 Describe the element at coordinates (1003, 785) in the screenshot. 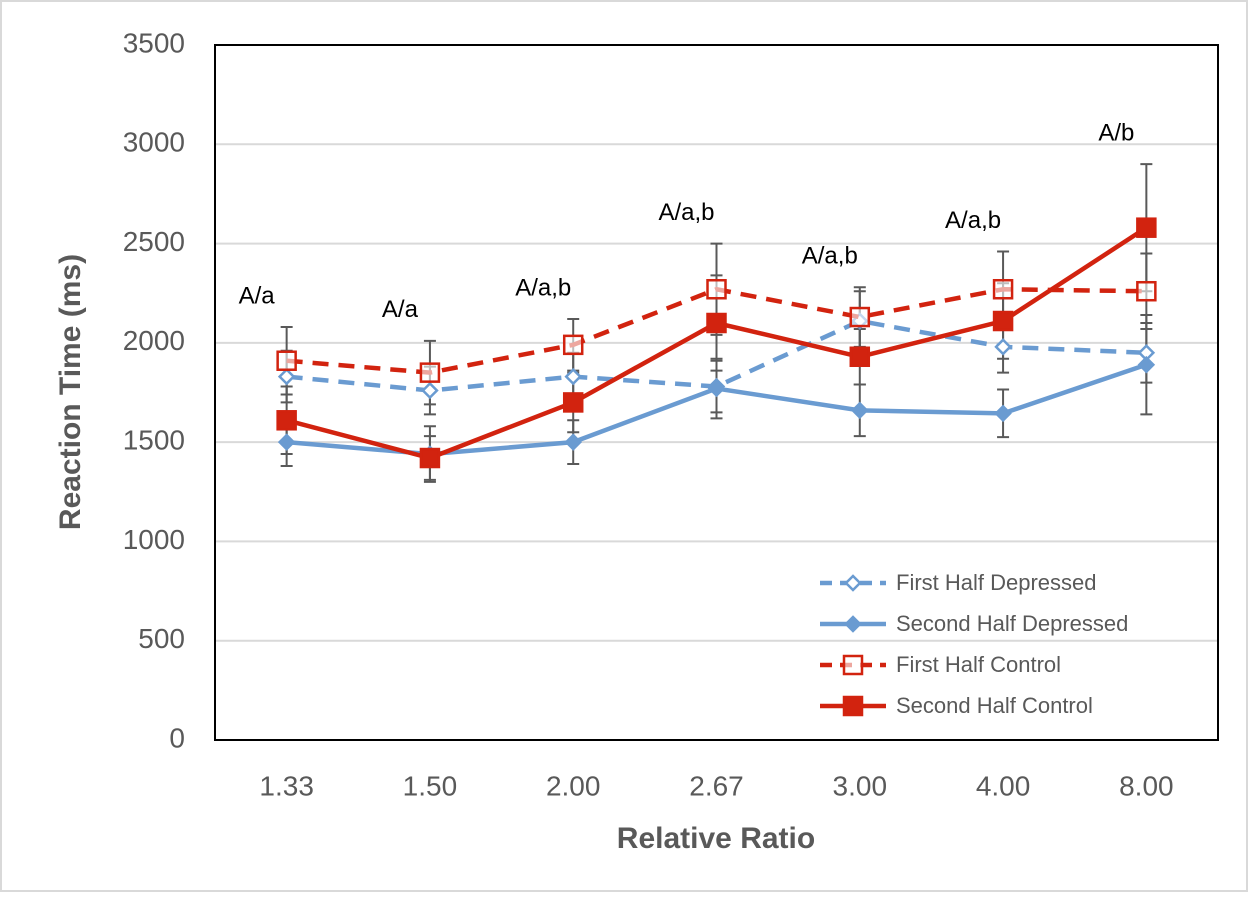

I see `x-tick-label: 4.00` at that location.